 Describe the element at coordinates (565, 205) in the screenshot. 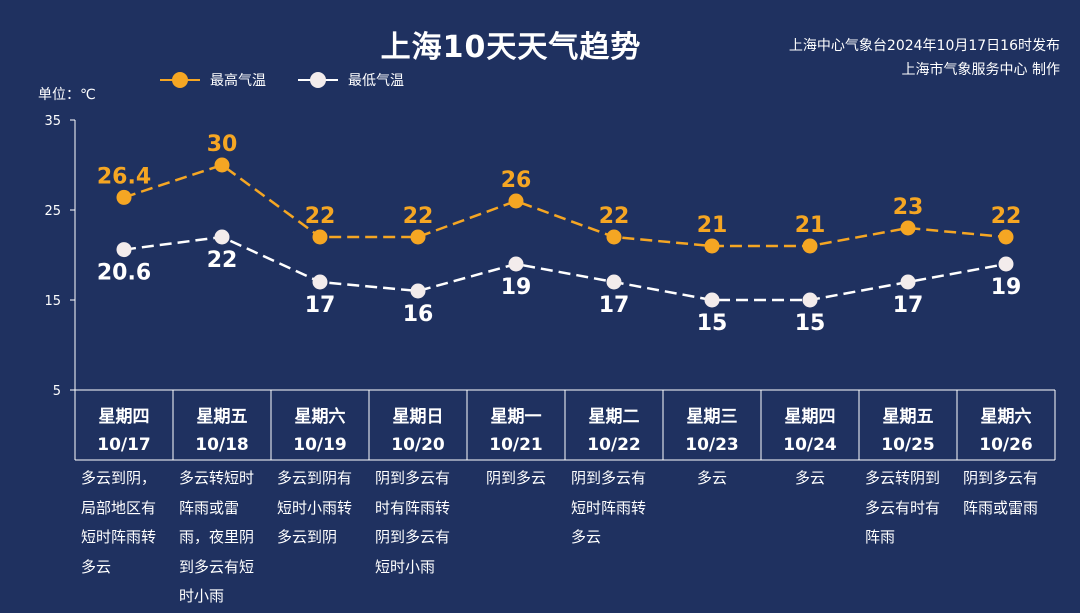

I see `high-temp-line` at that location.